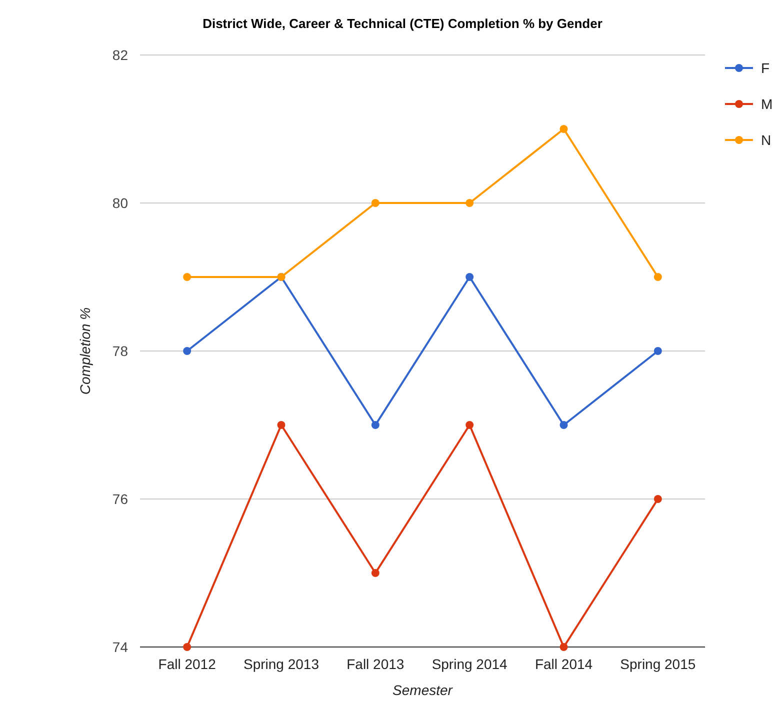 The width and height of the screenshot is (781, 714). What do you see at coordinates (375, 664) in the screenshot?
I see `x-tick-label: Fall 2013` at bounding box center [375, 664].